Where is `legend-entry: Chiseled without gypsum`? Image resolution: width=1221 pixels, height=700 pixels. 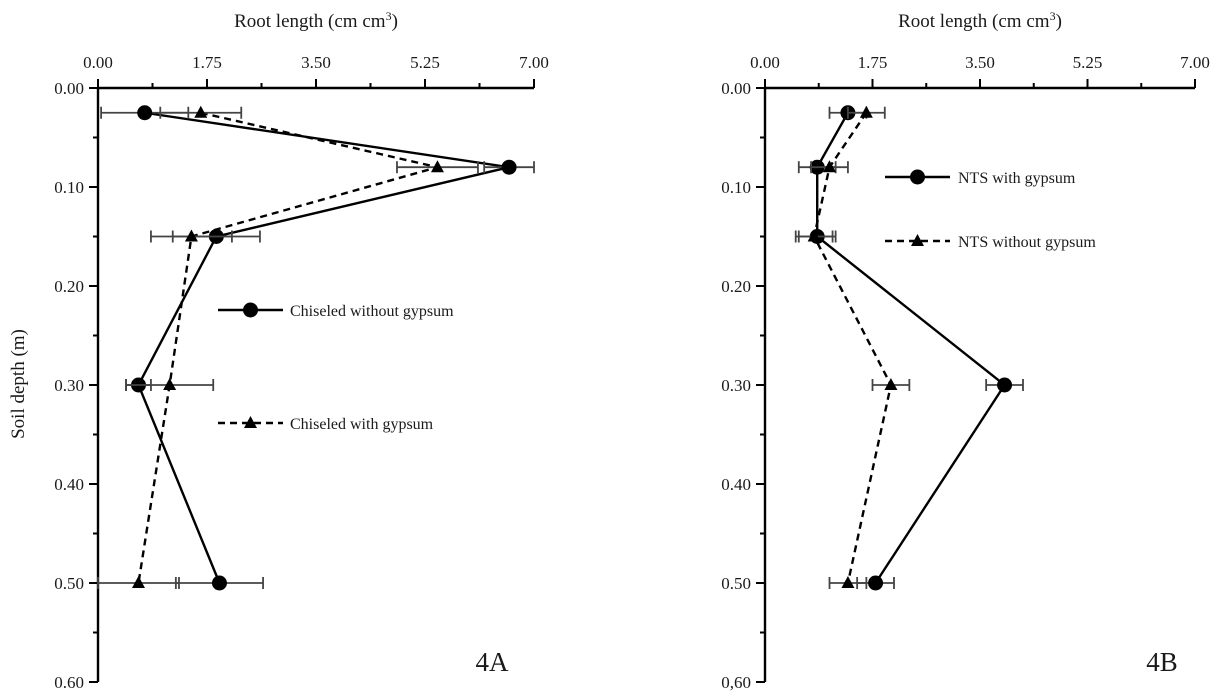
legend-entry: Chiseled without gypsum is located at coordinates (336, 311).